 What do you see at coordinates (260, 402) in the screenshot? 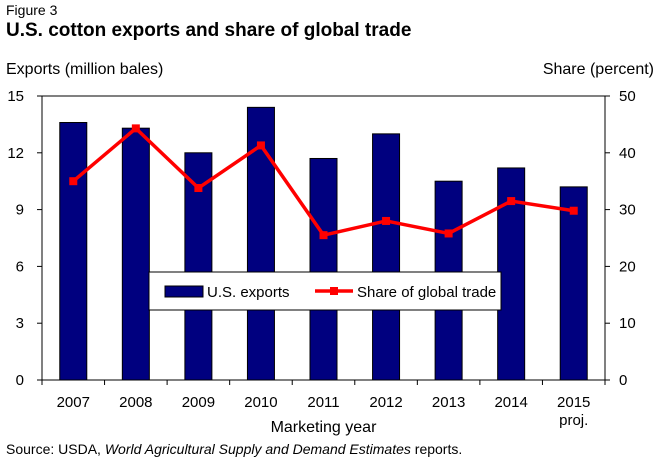
I see `x-tick-label: 2010` at bounding box center [260, 402].